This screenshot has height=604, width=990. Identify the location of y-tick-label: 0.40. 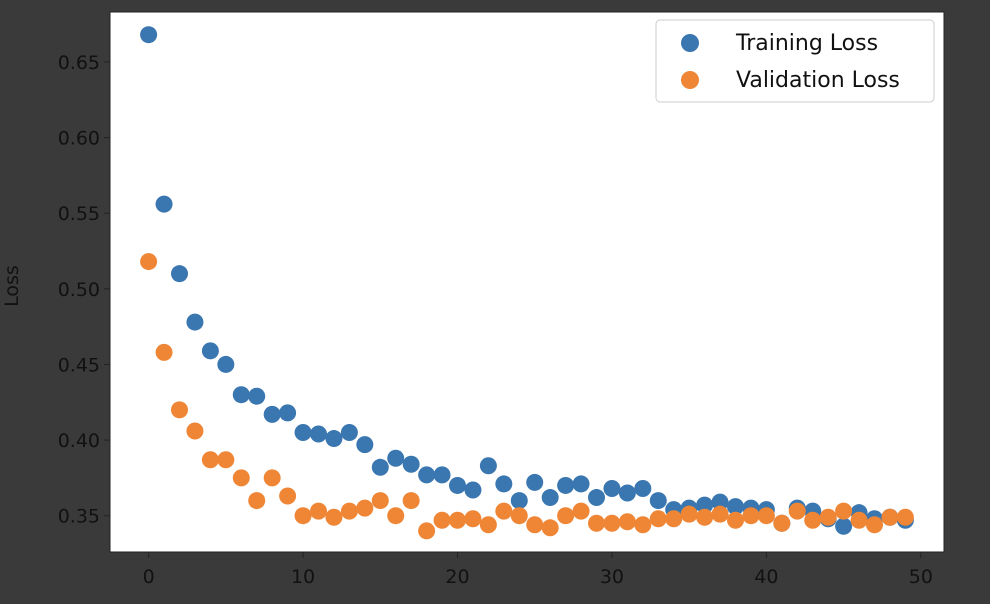
(79, 441).